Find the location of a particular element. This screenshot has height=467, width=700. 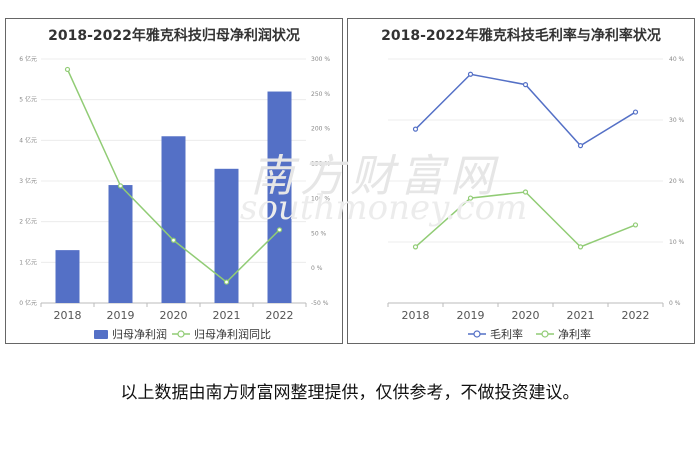

right-chart-title: 2018-2022年雅克科技毛利率与净利率状况 is located at coordinates (521, 36).